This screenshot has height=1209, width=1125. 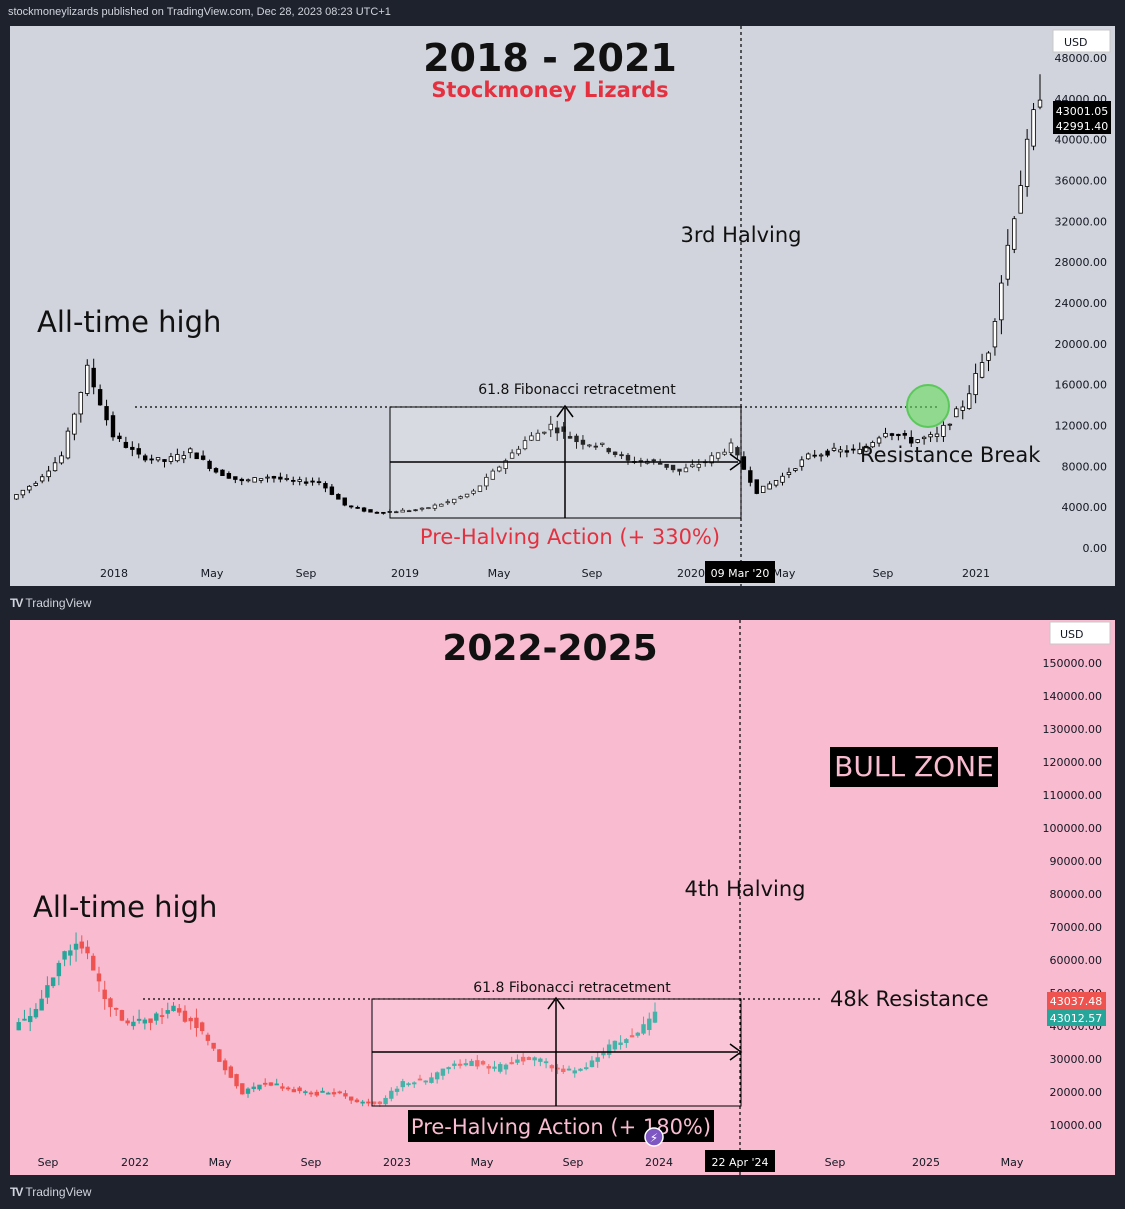 I want to click on price-tick-label: 8000.00, so click(x=1085, y=466).